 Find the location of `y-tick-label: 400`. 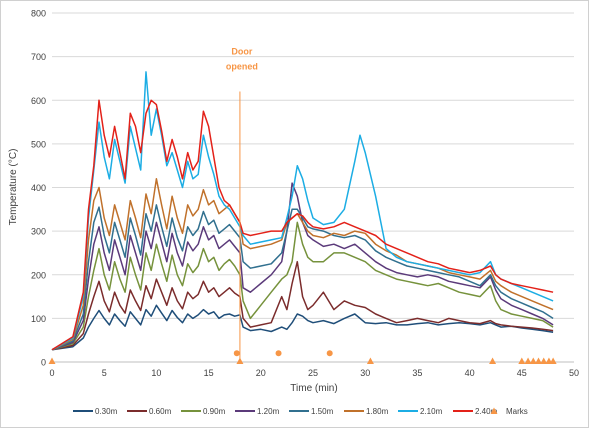

y-tick-label: 400 is located at coordinates (38, 188).